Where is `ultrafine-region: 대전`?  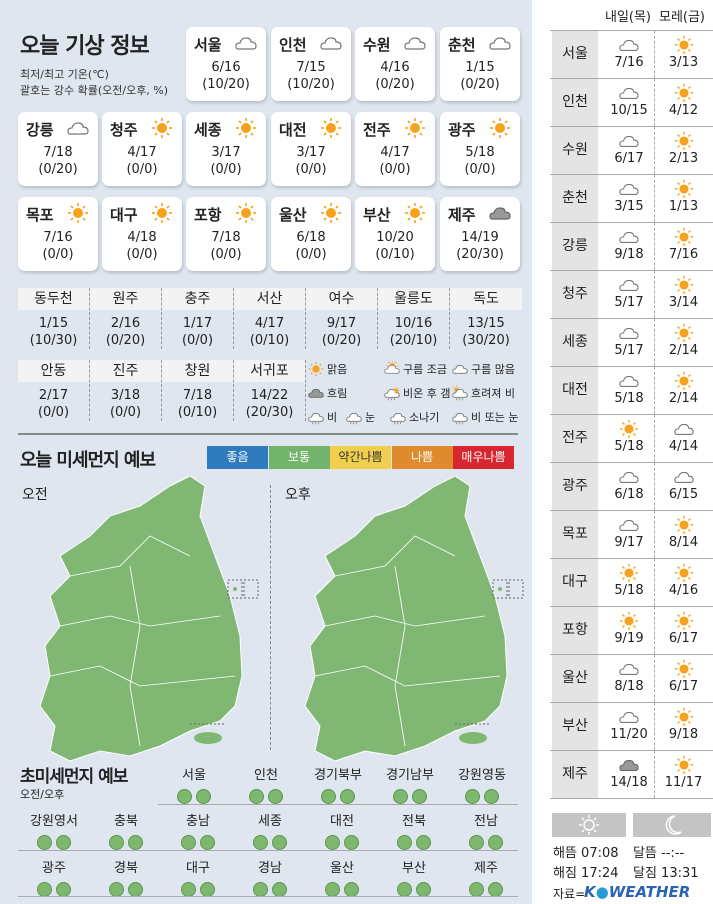
ultrafine-region: 대전 is located at coordinates (342, 830).